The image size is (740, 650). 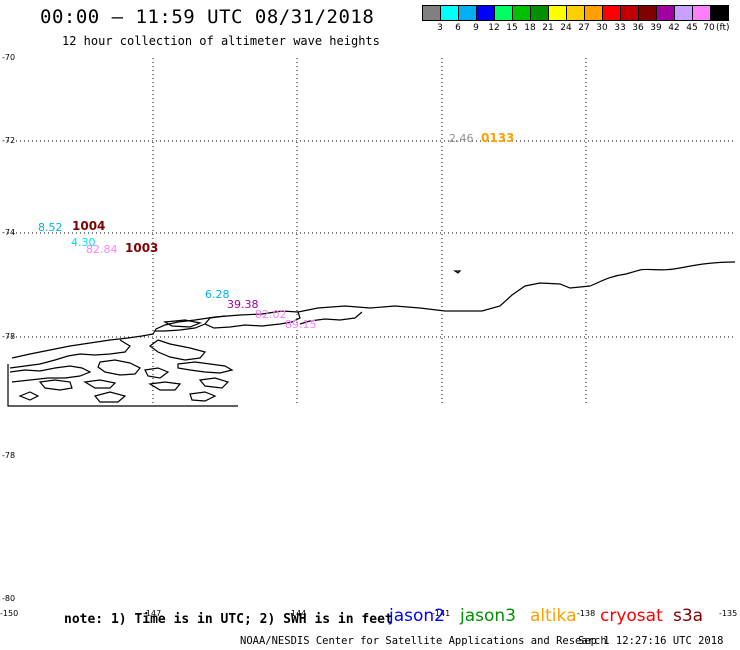 I want to click on lat-label: -70, so click(x=9, y=57).